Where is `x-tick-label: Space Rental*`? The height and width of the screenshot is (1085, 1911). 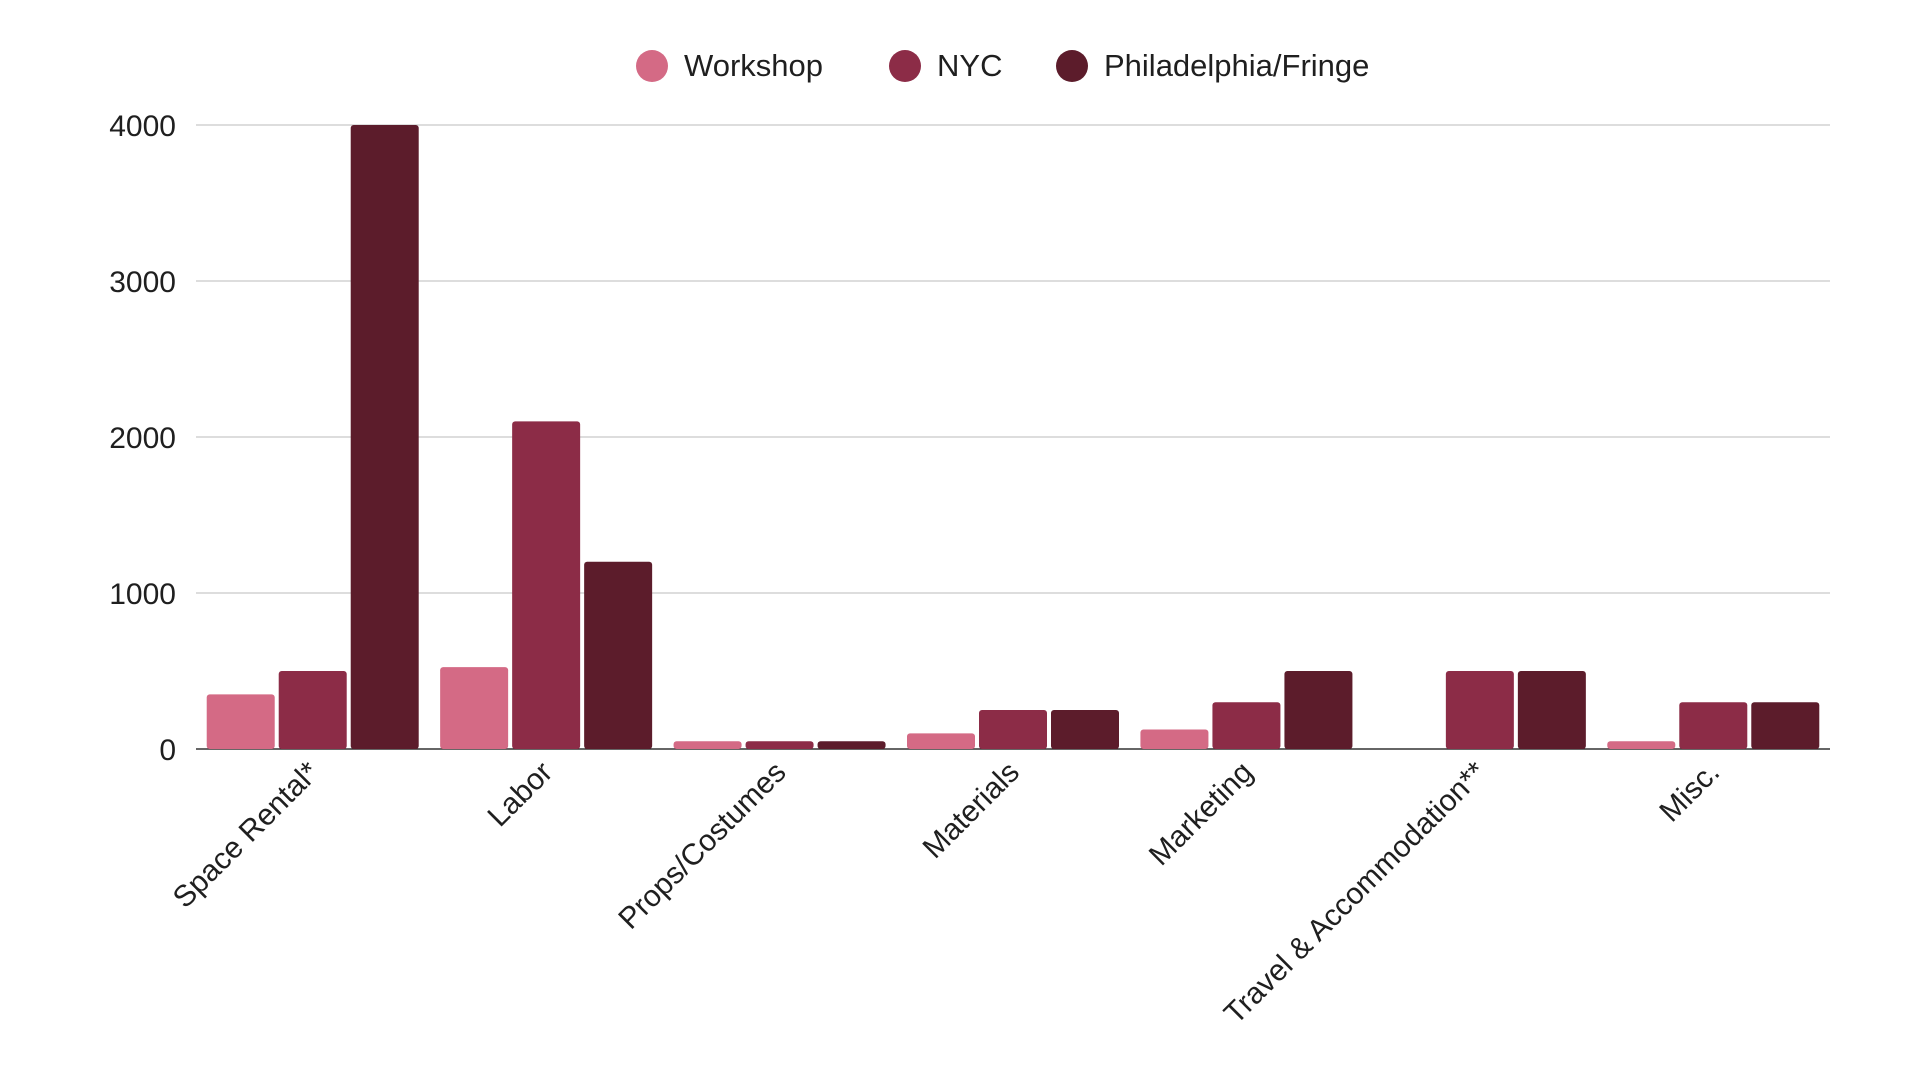
x-tick-label: Space Rental* is located at coordinates (246, 834).